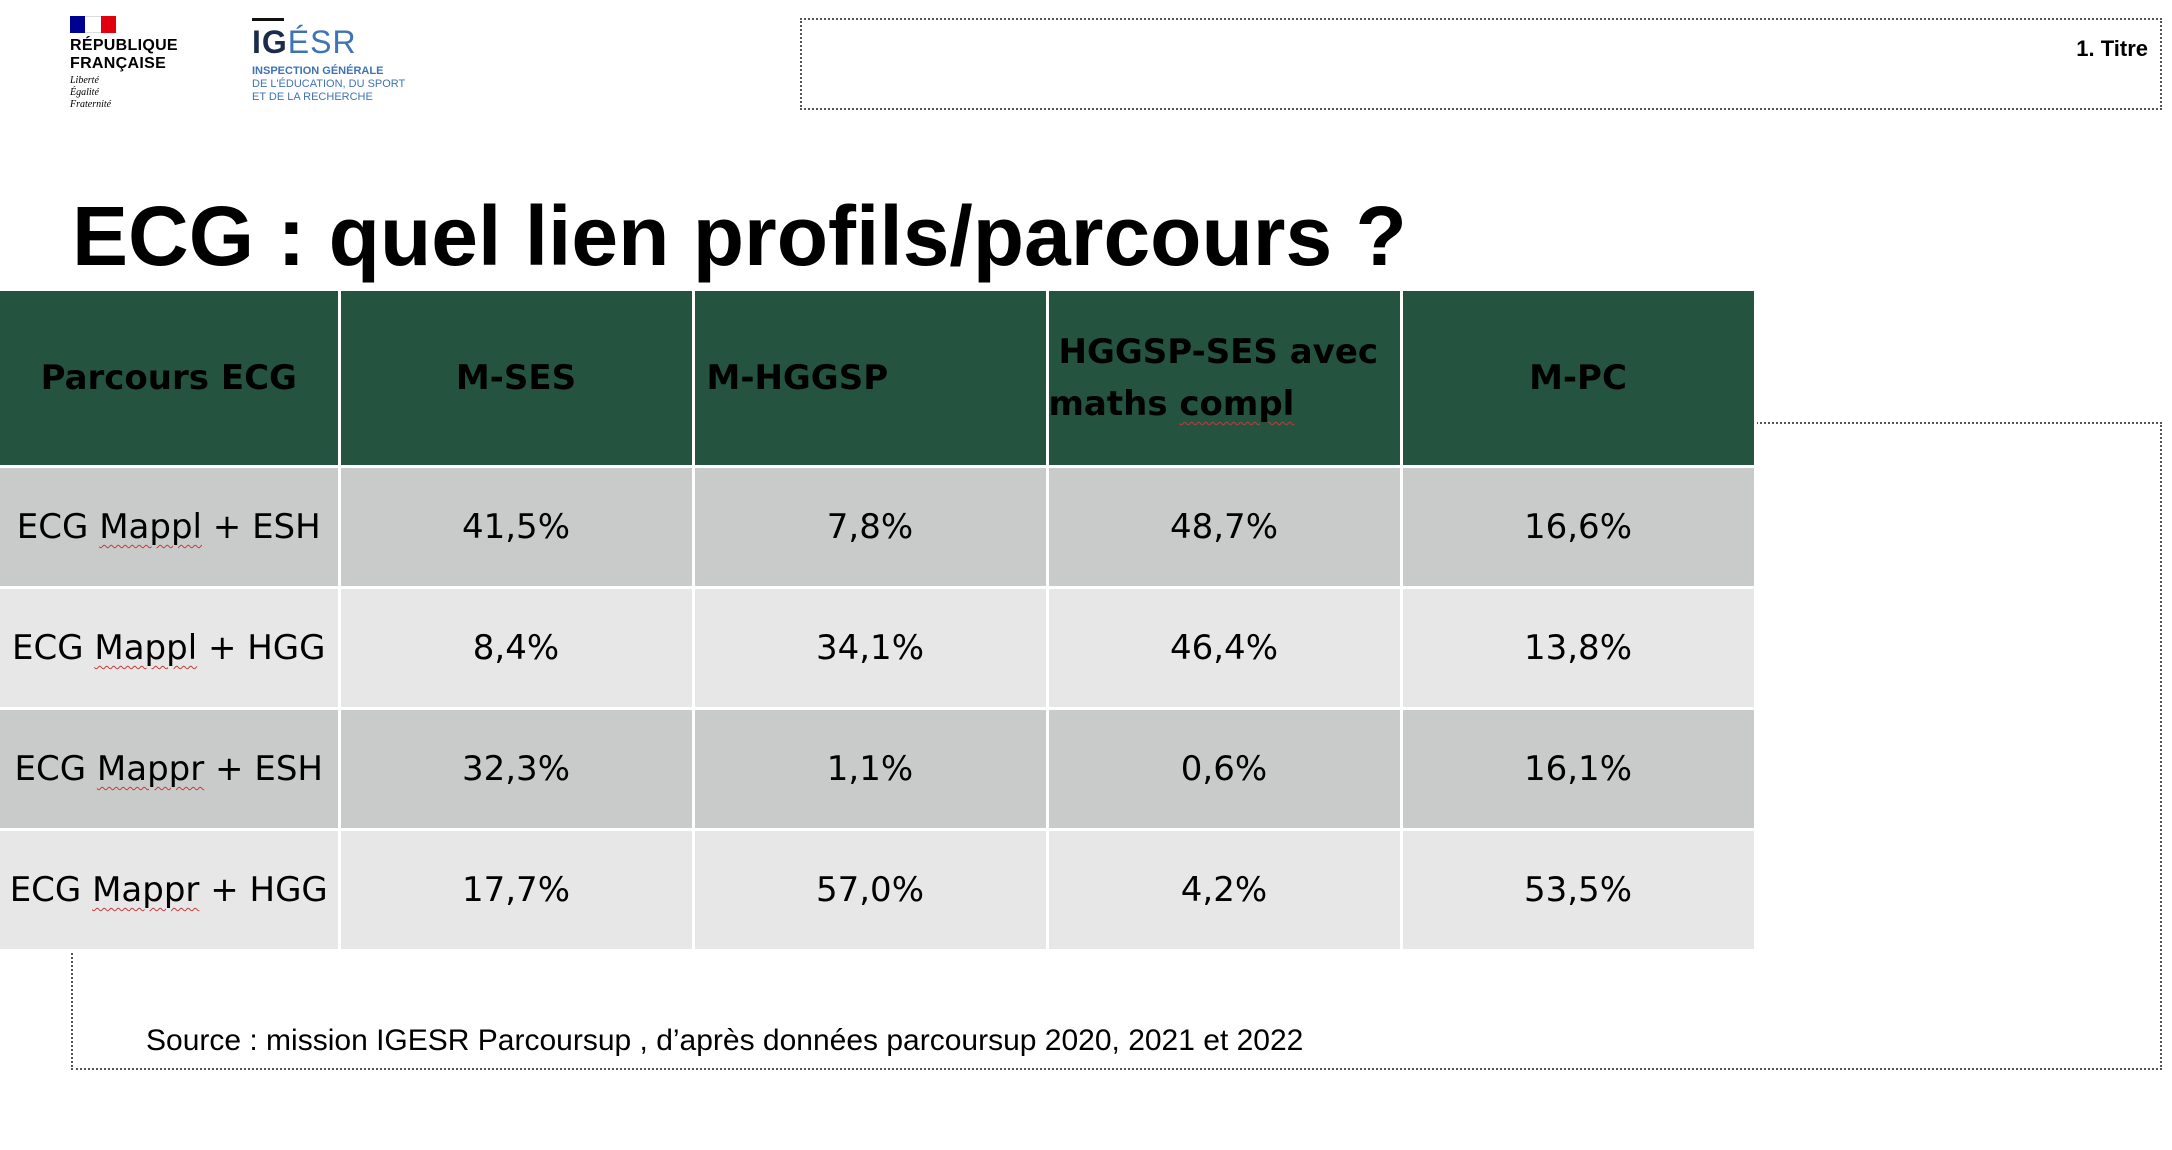 This screenshot has width=2172, height=1150. I want to click on table-row: ECG Mappl + HGG 8,4% 34,1% 46,4% 13,8%, so click(878, 648).